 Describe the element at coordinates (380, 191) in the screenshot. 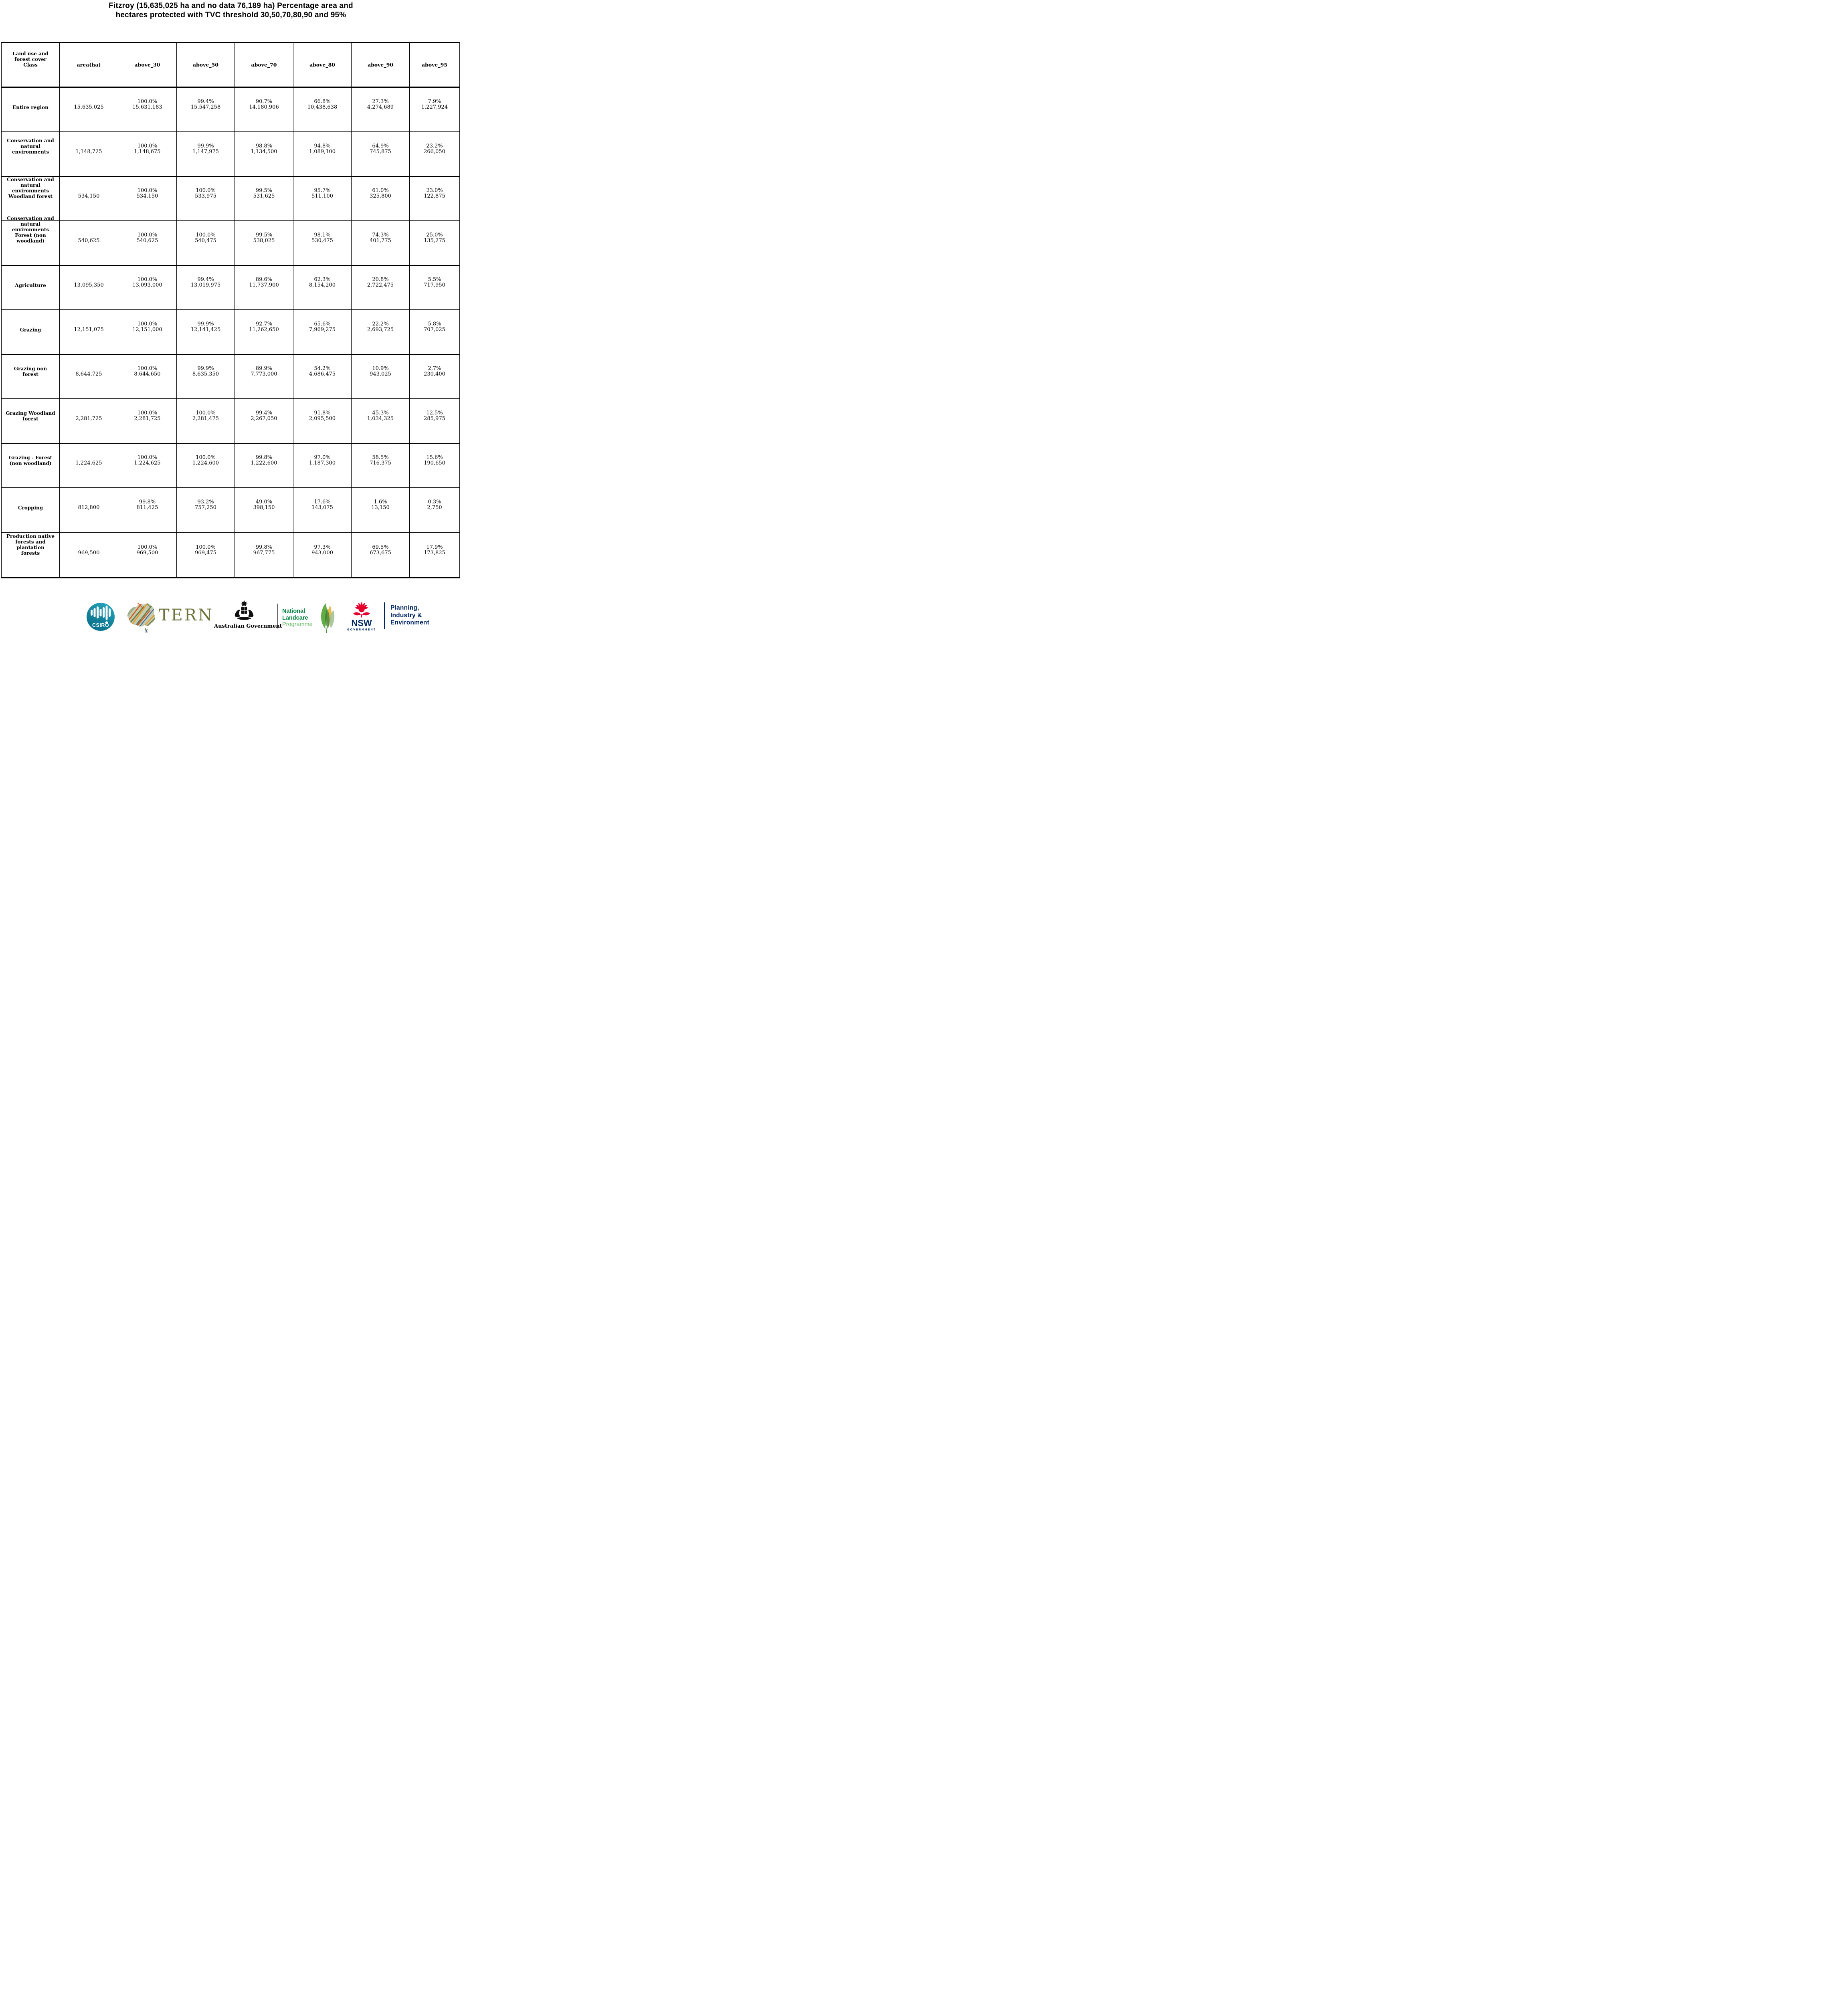

I see `percent-value: 61.0%` at that location.